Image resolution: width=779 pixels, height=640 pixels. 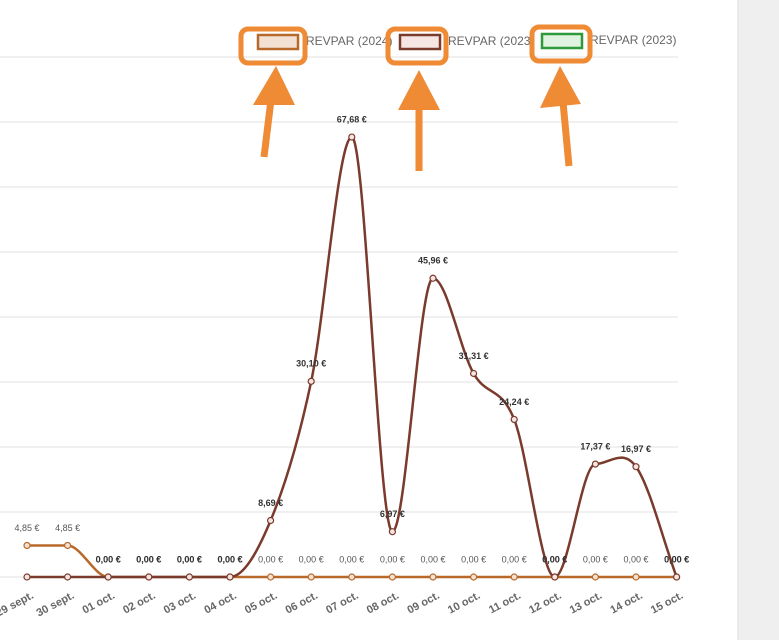 What do you see at coordinates (758, 320) in the screenshot?
I see `side-panel` at bounding box center [758, 320].